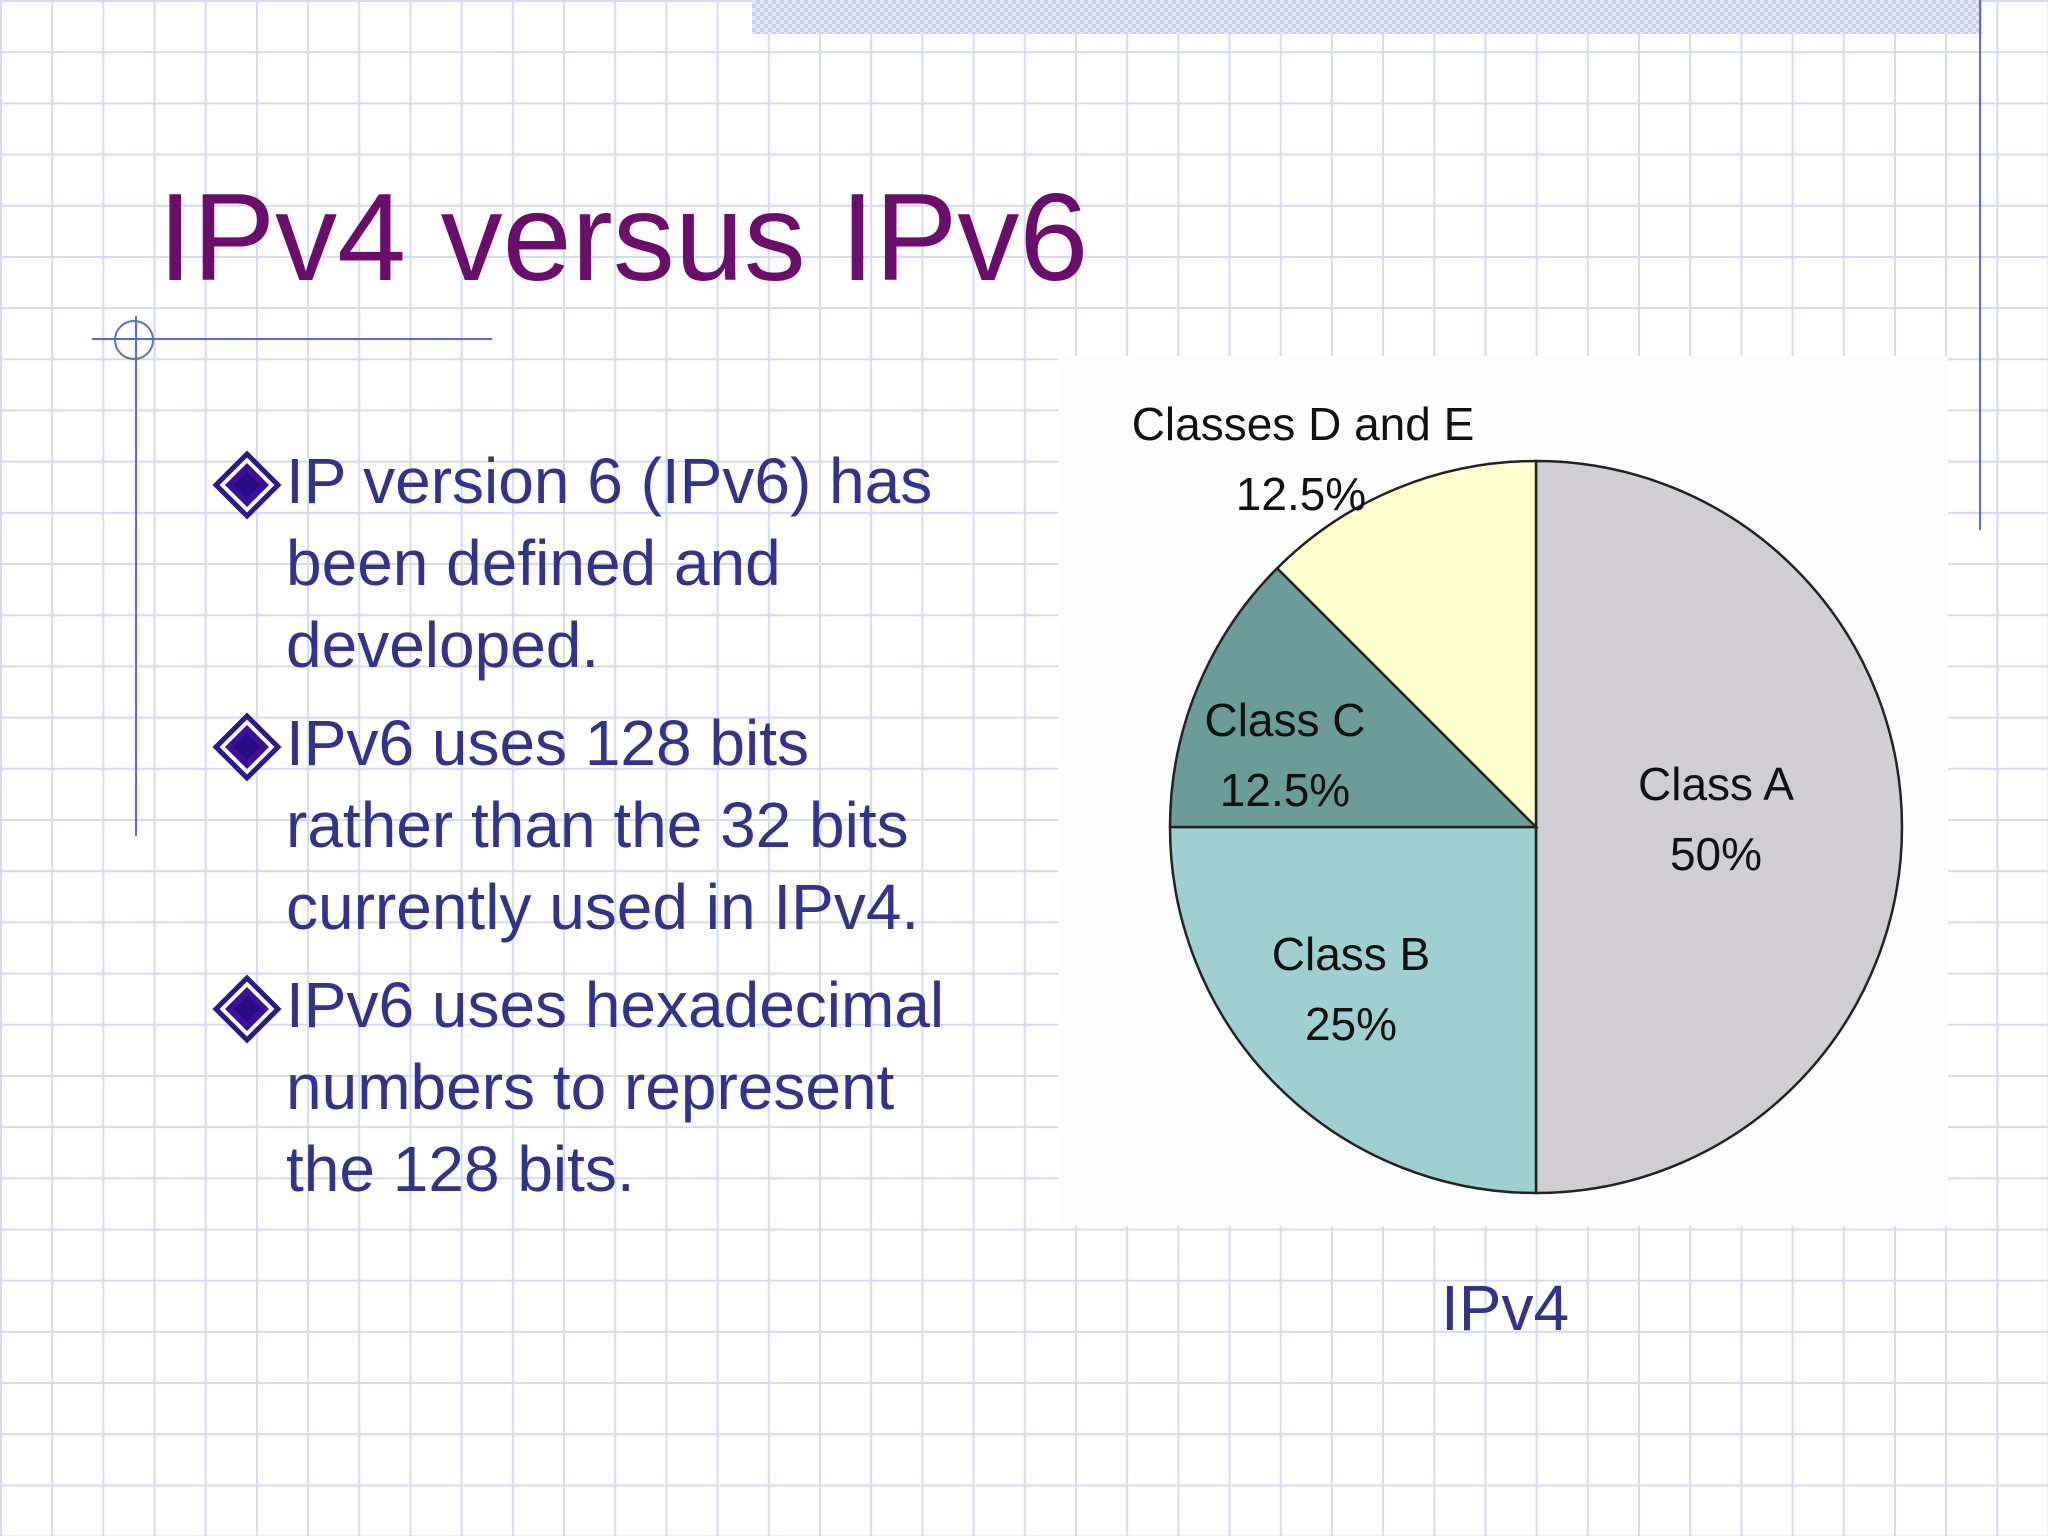 Image resolution: width=2048 pixels, height=1536 pixels. Describe the element at coordinates (1716, 854) in the screenshot. I see `pie-slice-value-label: 50%` at that location.